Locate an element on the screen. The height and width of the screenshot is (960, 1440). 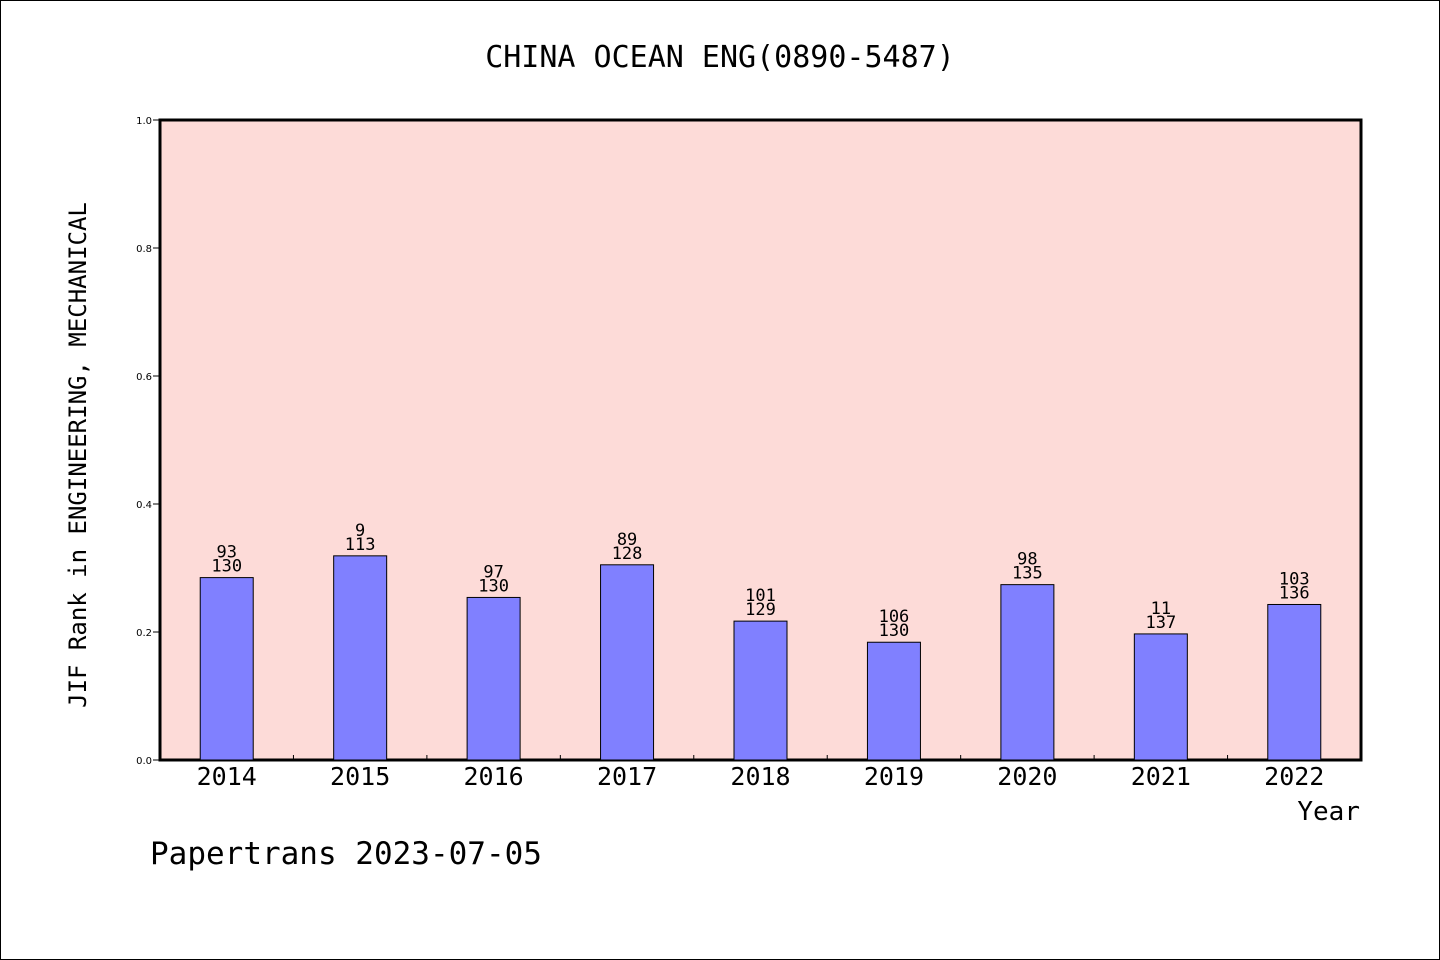
bar-2019 is located at coordinates (893, 701).